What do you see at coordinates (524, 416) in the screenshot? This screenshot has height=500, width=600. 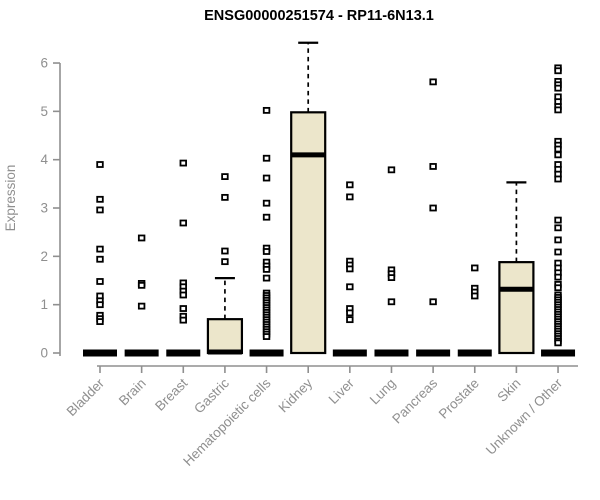 I see `x-tick-label: Unknown / Other` at bounding box center [524, 416].